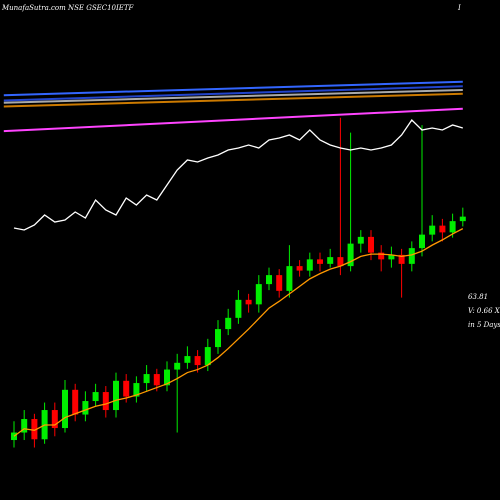  What do you see at coordinates (478, 297) in the screenshot?
I see `annotation: 63.81` at bounding box center [478, 297].